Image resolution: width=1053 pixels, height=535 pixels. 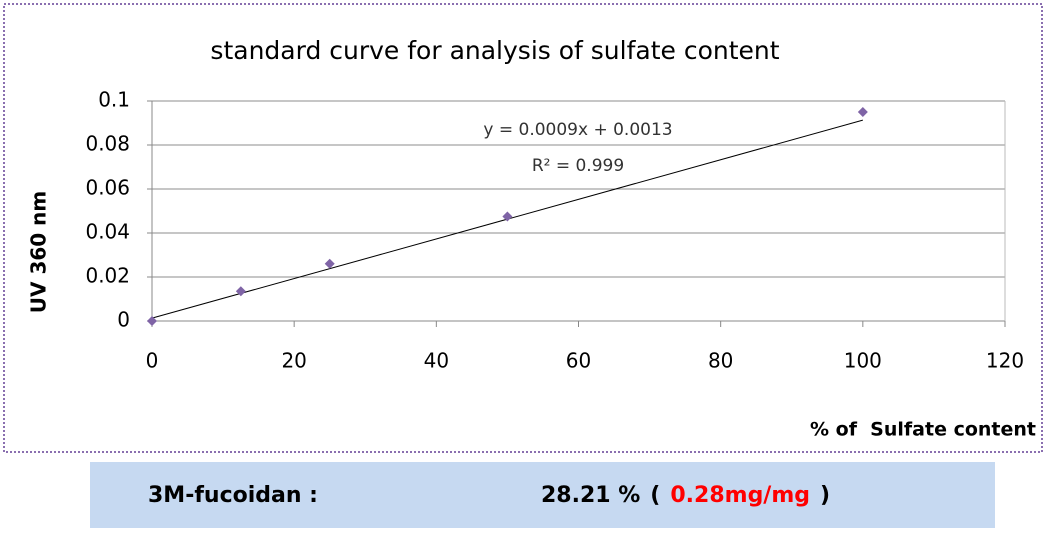 I want to click on x-tick-label: 80, so click(x=720, y=361).